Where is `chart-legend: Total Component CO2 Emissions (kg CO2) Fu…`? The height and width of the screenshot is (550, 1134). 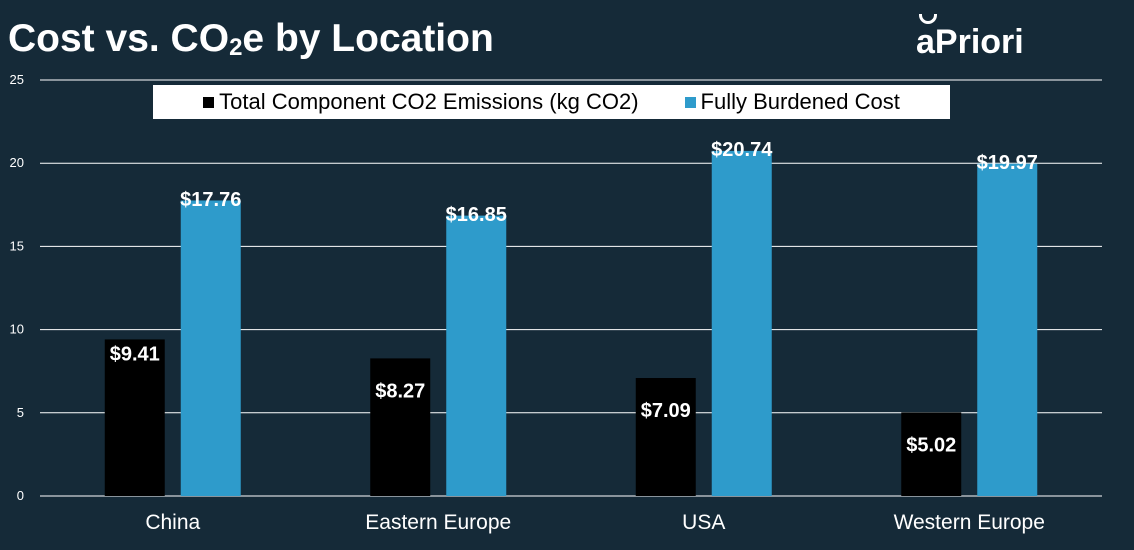
chart-legend: Total Component CO2 Emissions (kg CO2) Fu… is located at coordinates (551, 102).